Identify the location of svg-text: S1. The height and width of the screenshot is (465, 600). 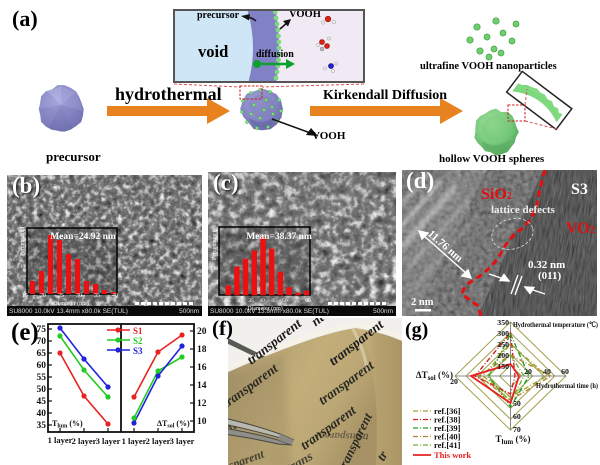
(138, 331).